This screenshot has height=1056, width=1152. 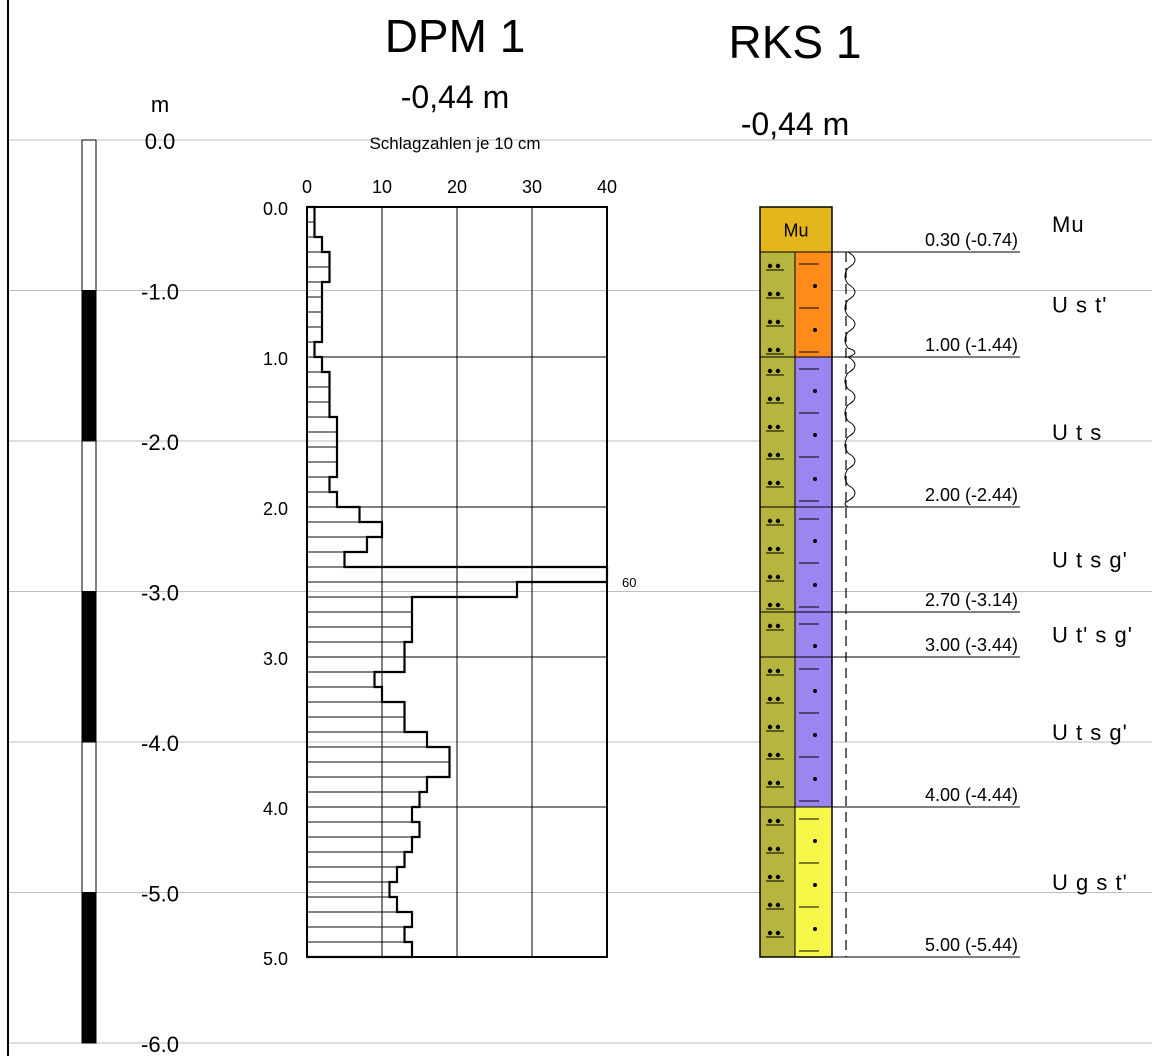 What do you see at coordinates (307, 187) in the screenshot?
I see `dpm-x-tick: 0` at bounding box center [307, 187].